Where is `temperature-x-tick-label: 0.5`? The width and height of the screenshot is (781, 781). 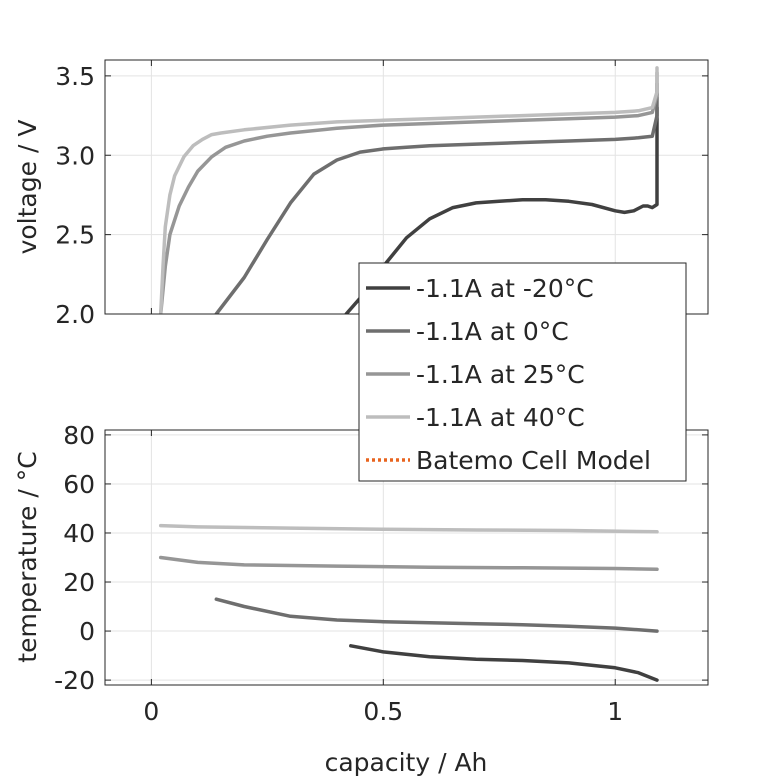 temperature-x-tick-label: 0.5 is located at coordinates (383, 711).